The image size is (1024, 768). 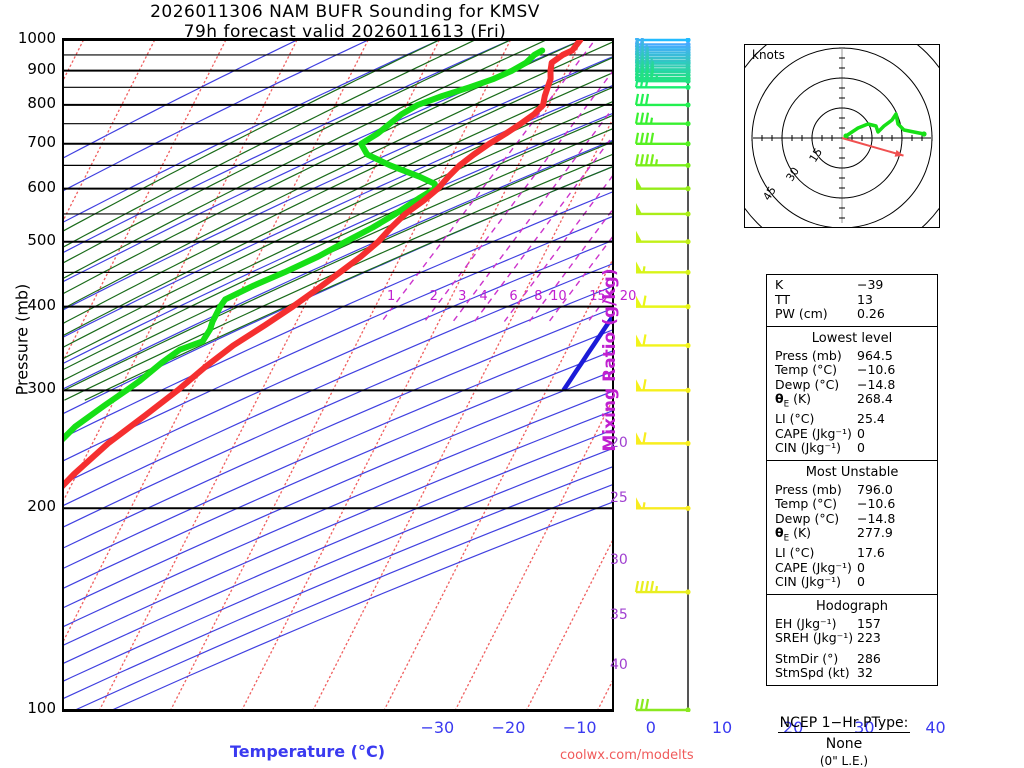 I want to click on most-unstable-value: −14.8, so click(x=876, y=518).